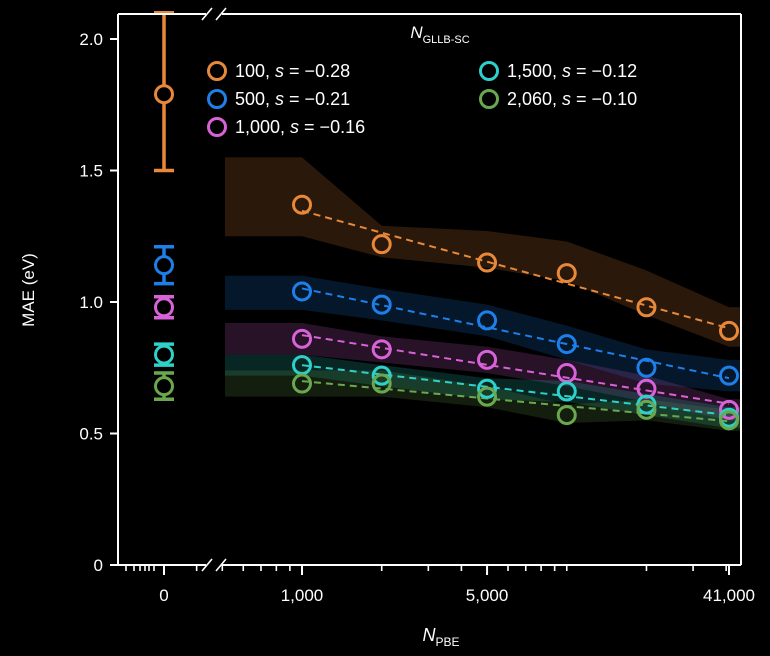 This screenshot has width=770, height=656. Describe the element at coordinates (572, 99) in the screenshot. I see `legend-label-2,060: 2,060, s = −0.10` at that location.